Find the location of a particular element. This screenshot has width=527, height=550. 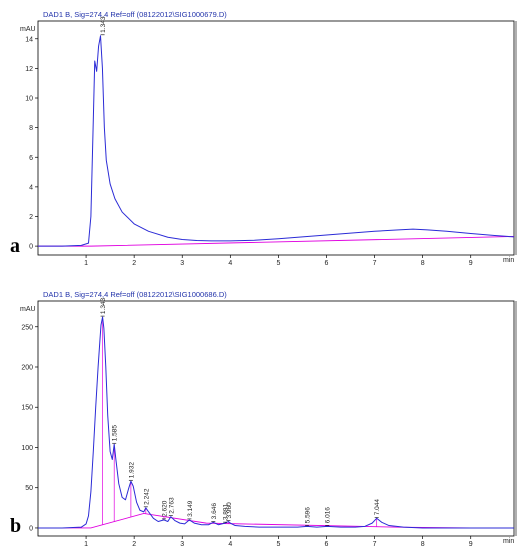

peak-label: 3.960 is located at coordinates (229, 510).